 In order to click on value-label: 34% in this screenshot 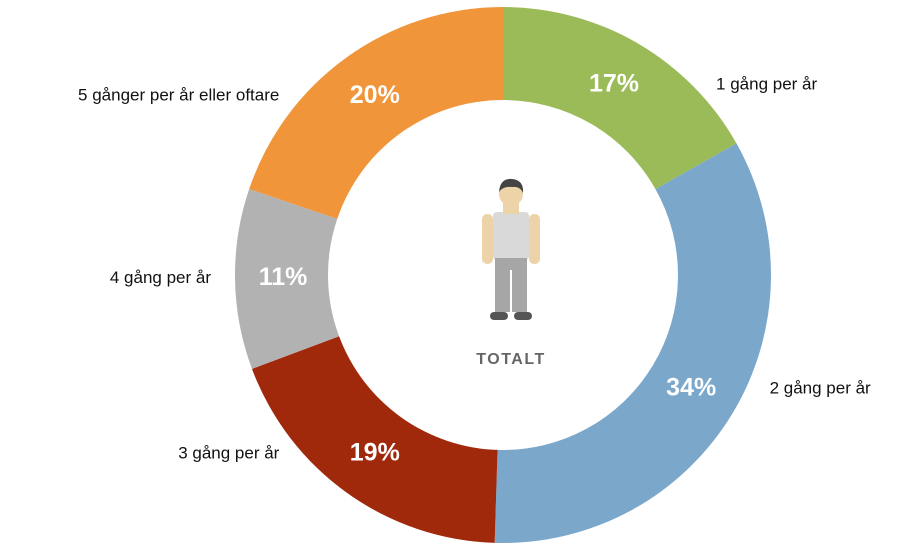, I will do `click(691, 388)`.